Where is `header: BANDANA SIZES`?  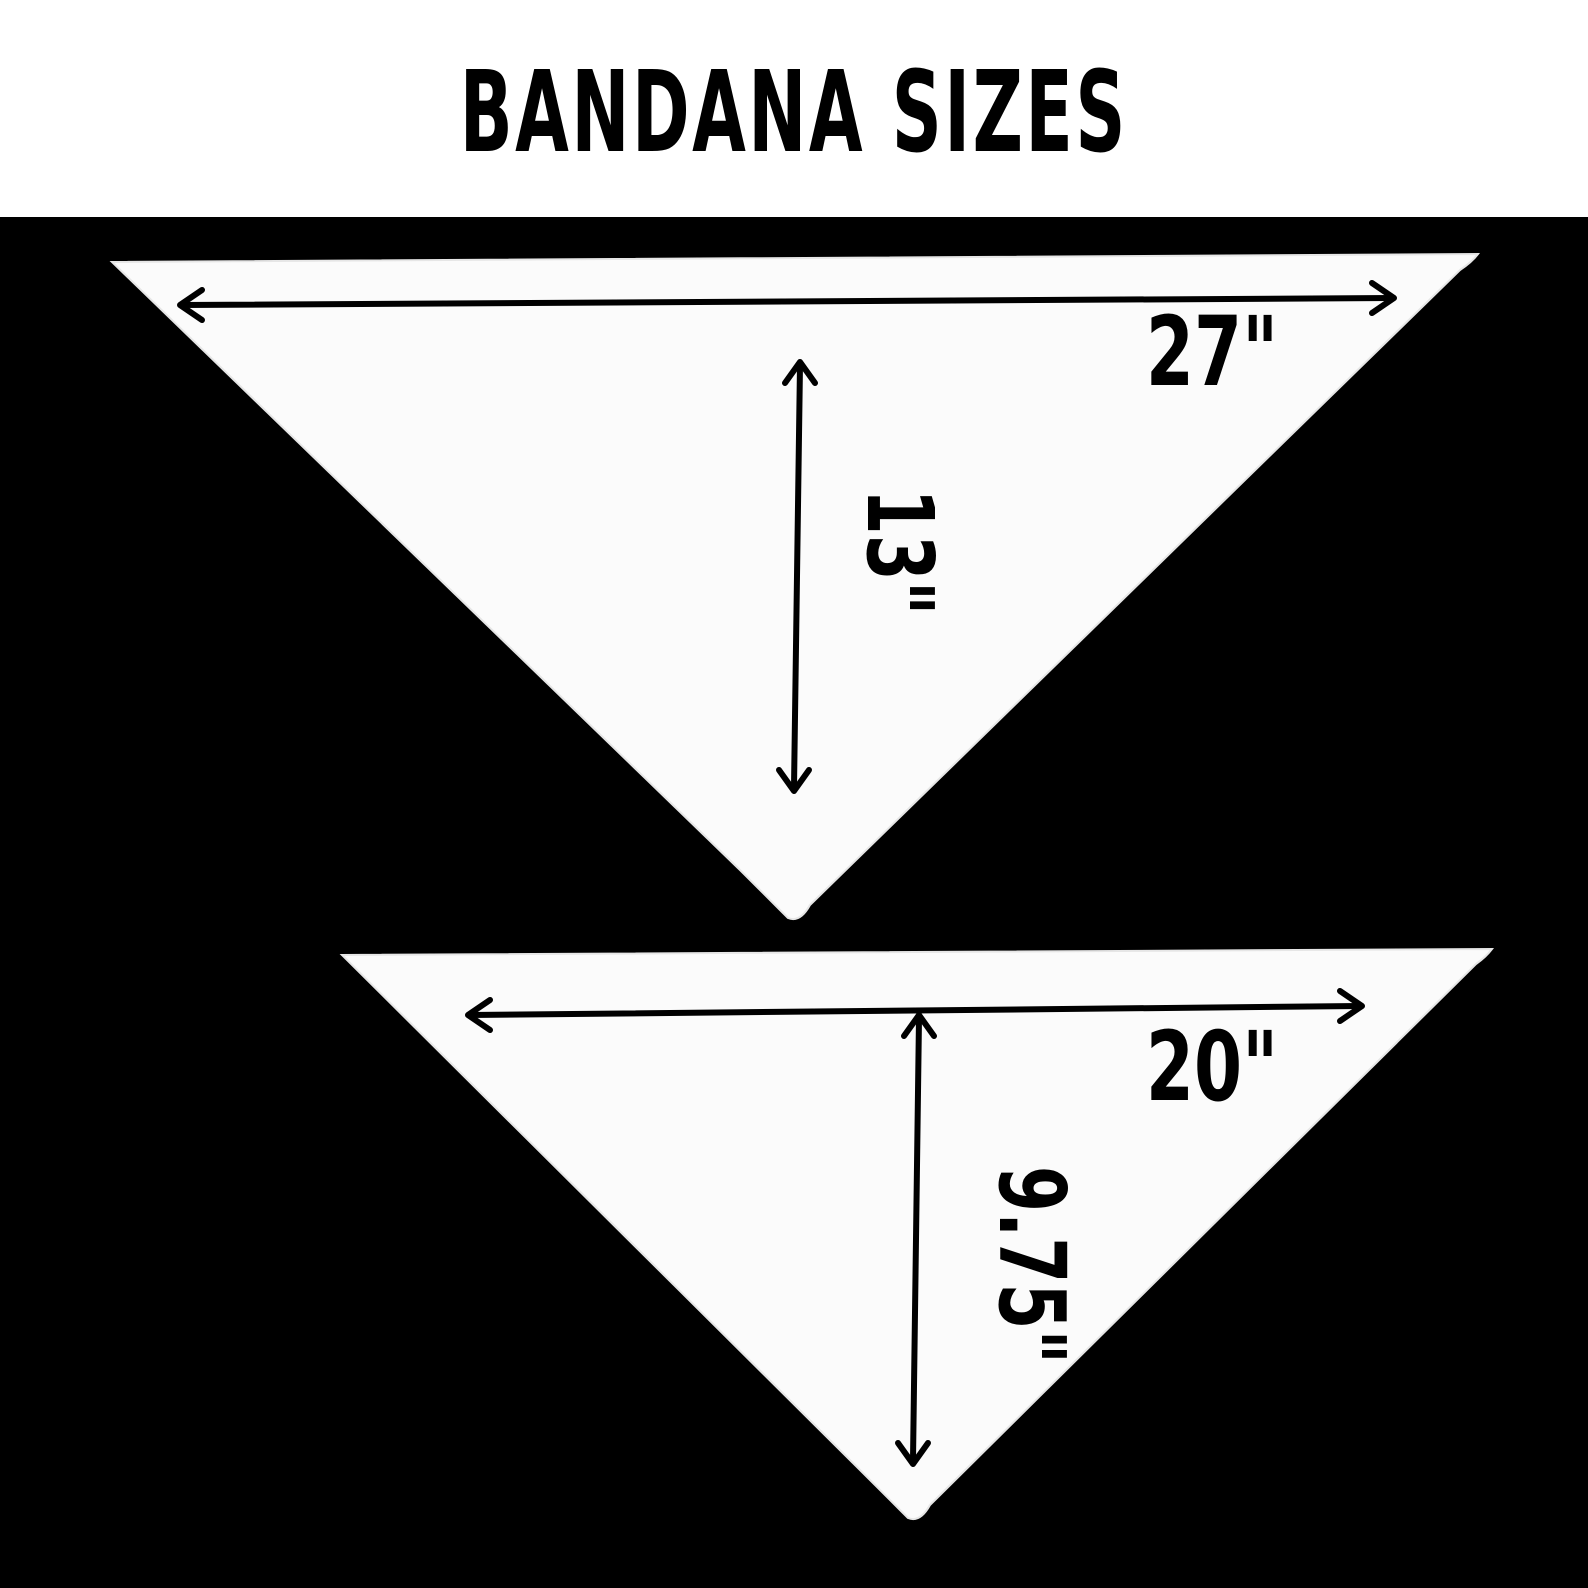
header: BANDANA SIZES is located at coordinates (794, 108).